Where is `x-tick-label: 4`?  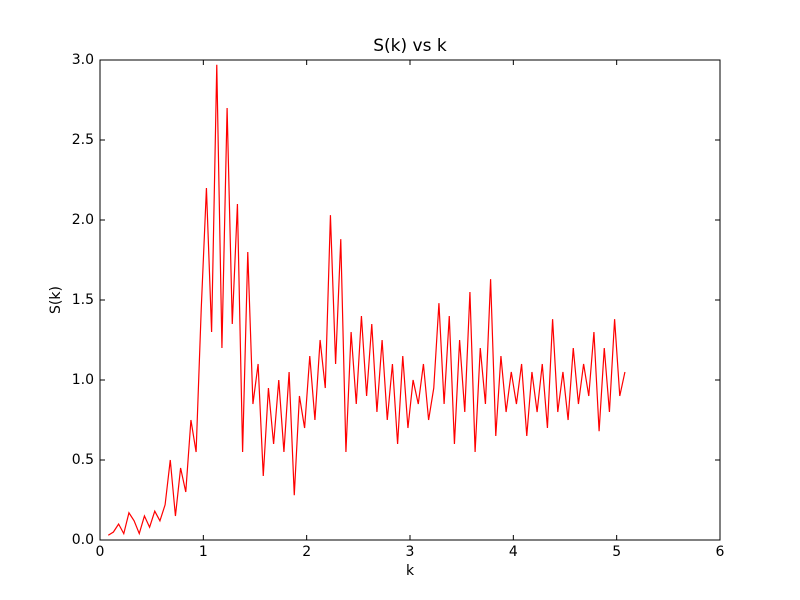 x-tick-label: 4 is located at coordinates (513, 552).